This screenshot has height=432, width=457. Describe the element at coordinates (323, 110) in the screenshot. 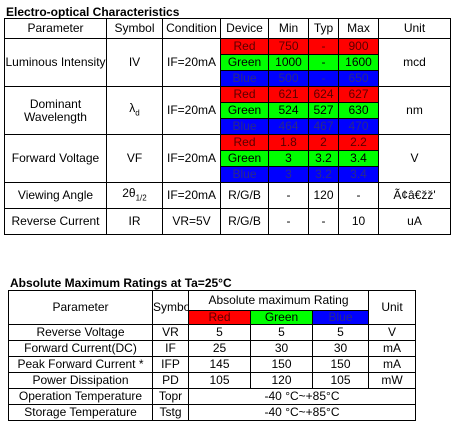

I see `typ-cell: 527` at that location.